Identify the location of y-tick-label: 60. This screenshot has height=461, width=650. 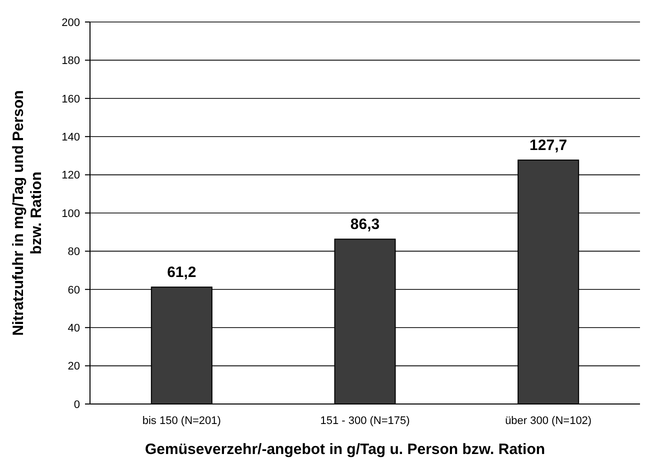
(74, 290).